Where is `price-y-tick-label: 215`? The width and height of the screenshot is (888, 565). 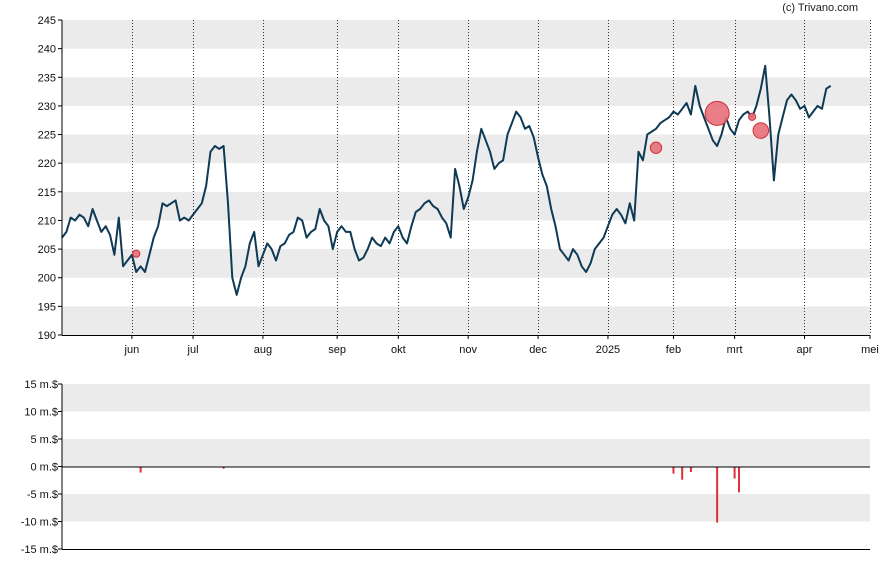 price-y-tick-label: 215 is located at coordinates (47, 193).